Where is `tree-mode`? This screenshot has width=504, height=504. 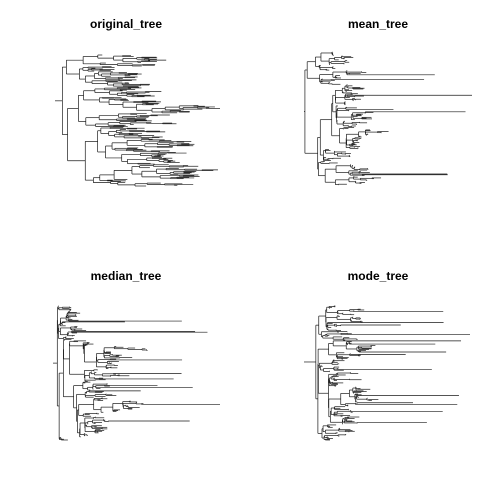 tree-mode is located at coordinates (387, 373).